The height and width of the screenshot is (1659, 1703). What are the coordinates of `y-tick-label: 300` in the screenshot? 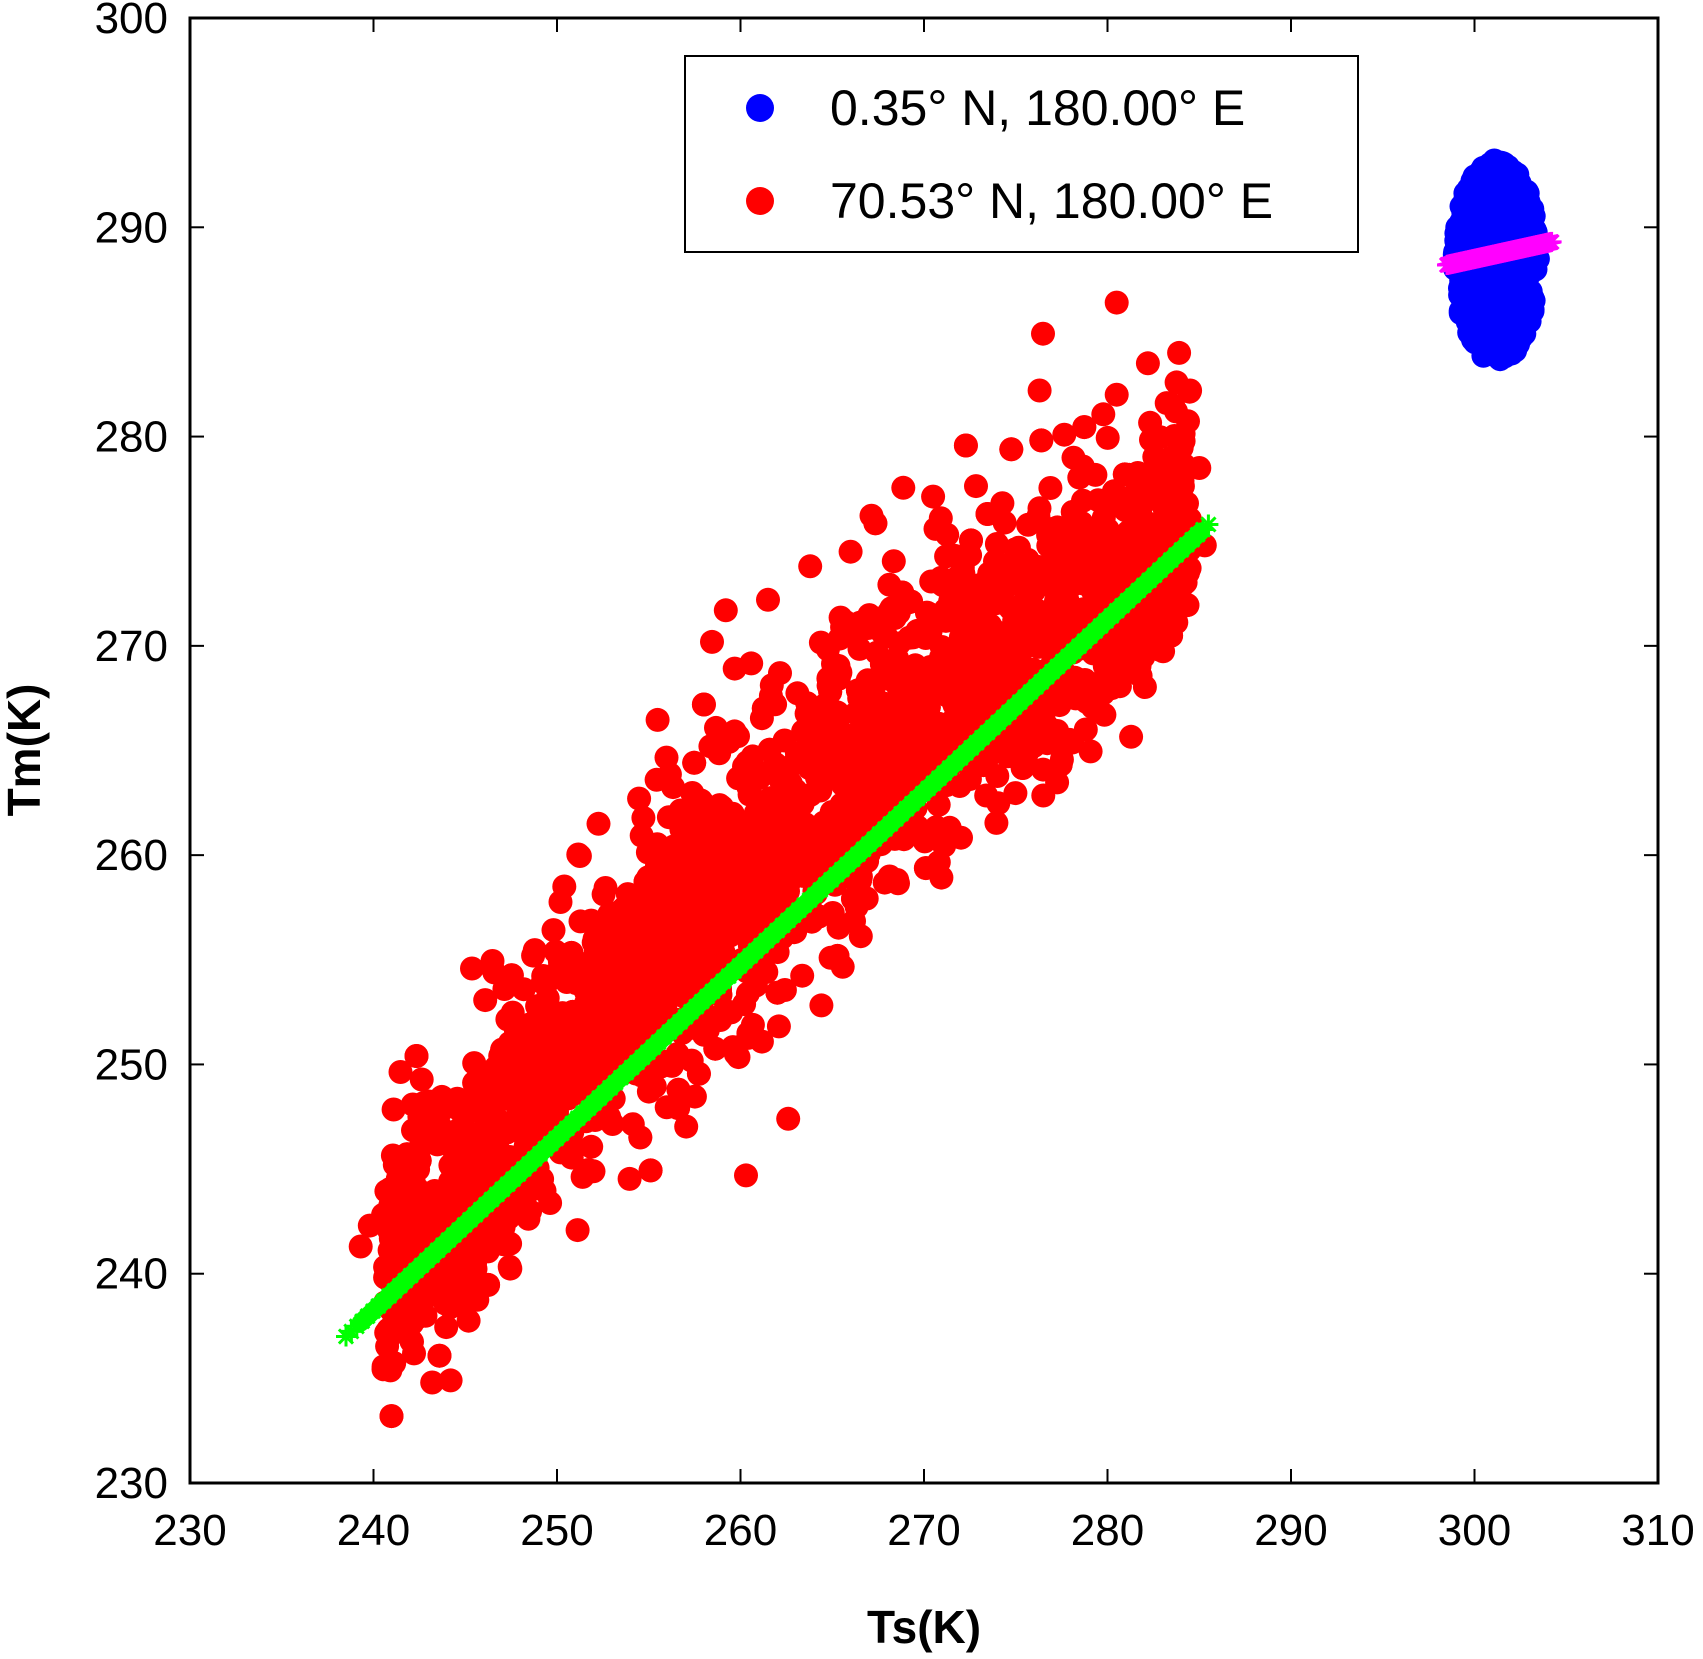 It's located at (131, 21).